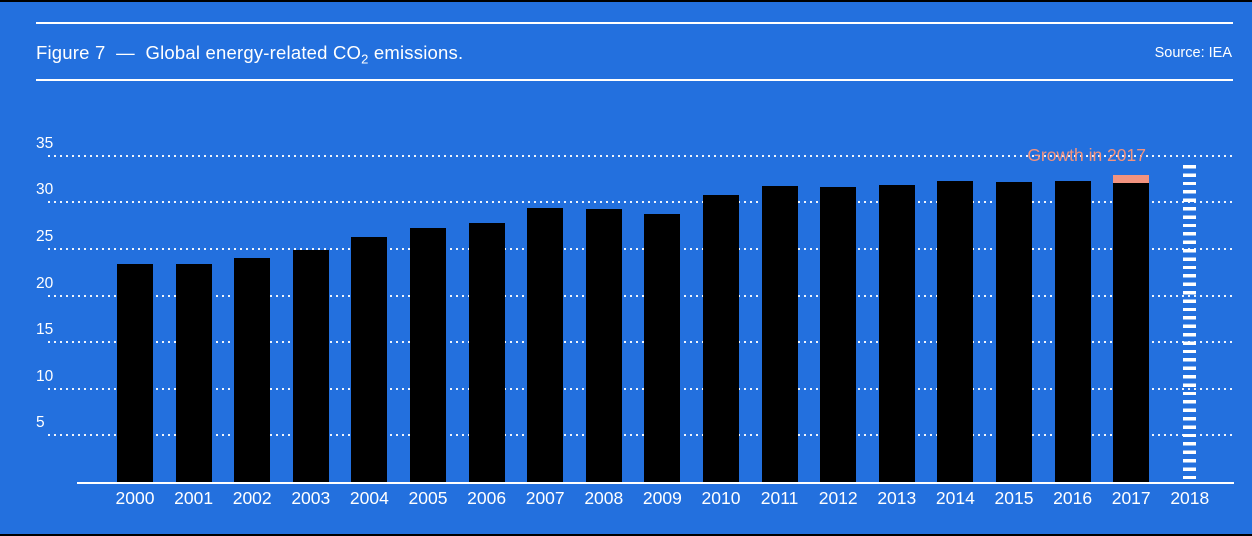 The image size is (1252, 536). What do you see at coordinates (252, 370) in the screenshot?
I see `bar-2002` at bounding box center [252, 370].